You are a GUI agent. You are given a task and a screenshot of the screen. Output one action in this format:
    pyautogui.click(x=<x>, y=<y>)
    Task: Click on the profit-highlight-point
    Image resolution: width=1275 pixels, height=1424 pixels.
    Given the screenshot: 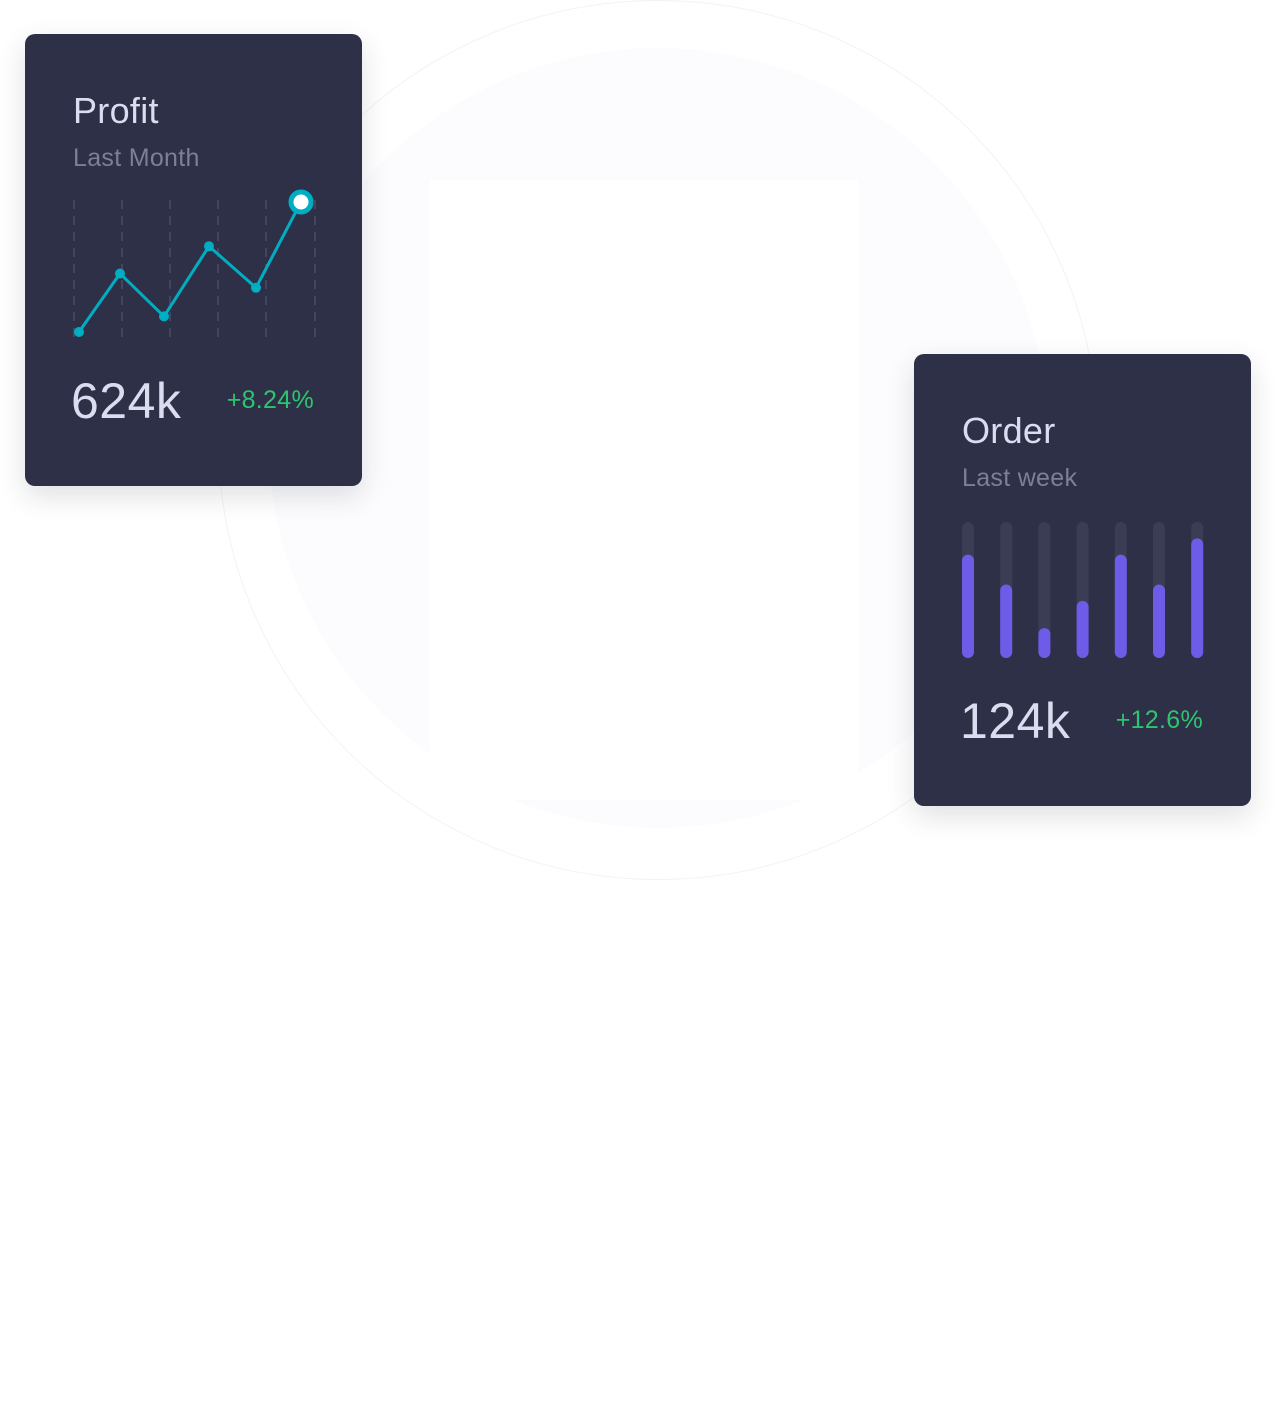 What is the action you would take?
    pyautogui.click(x=301, y=202)
    